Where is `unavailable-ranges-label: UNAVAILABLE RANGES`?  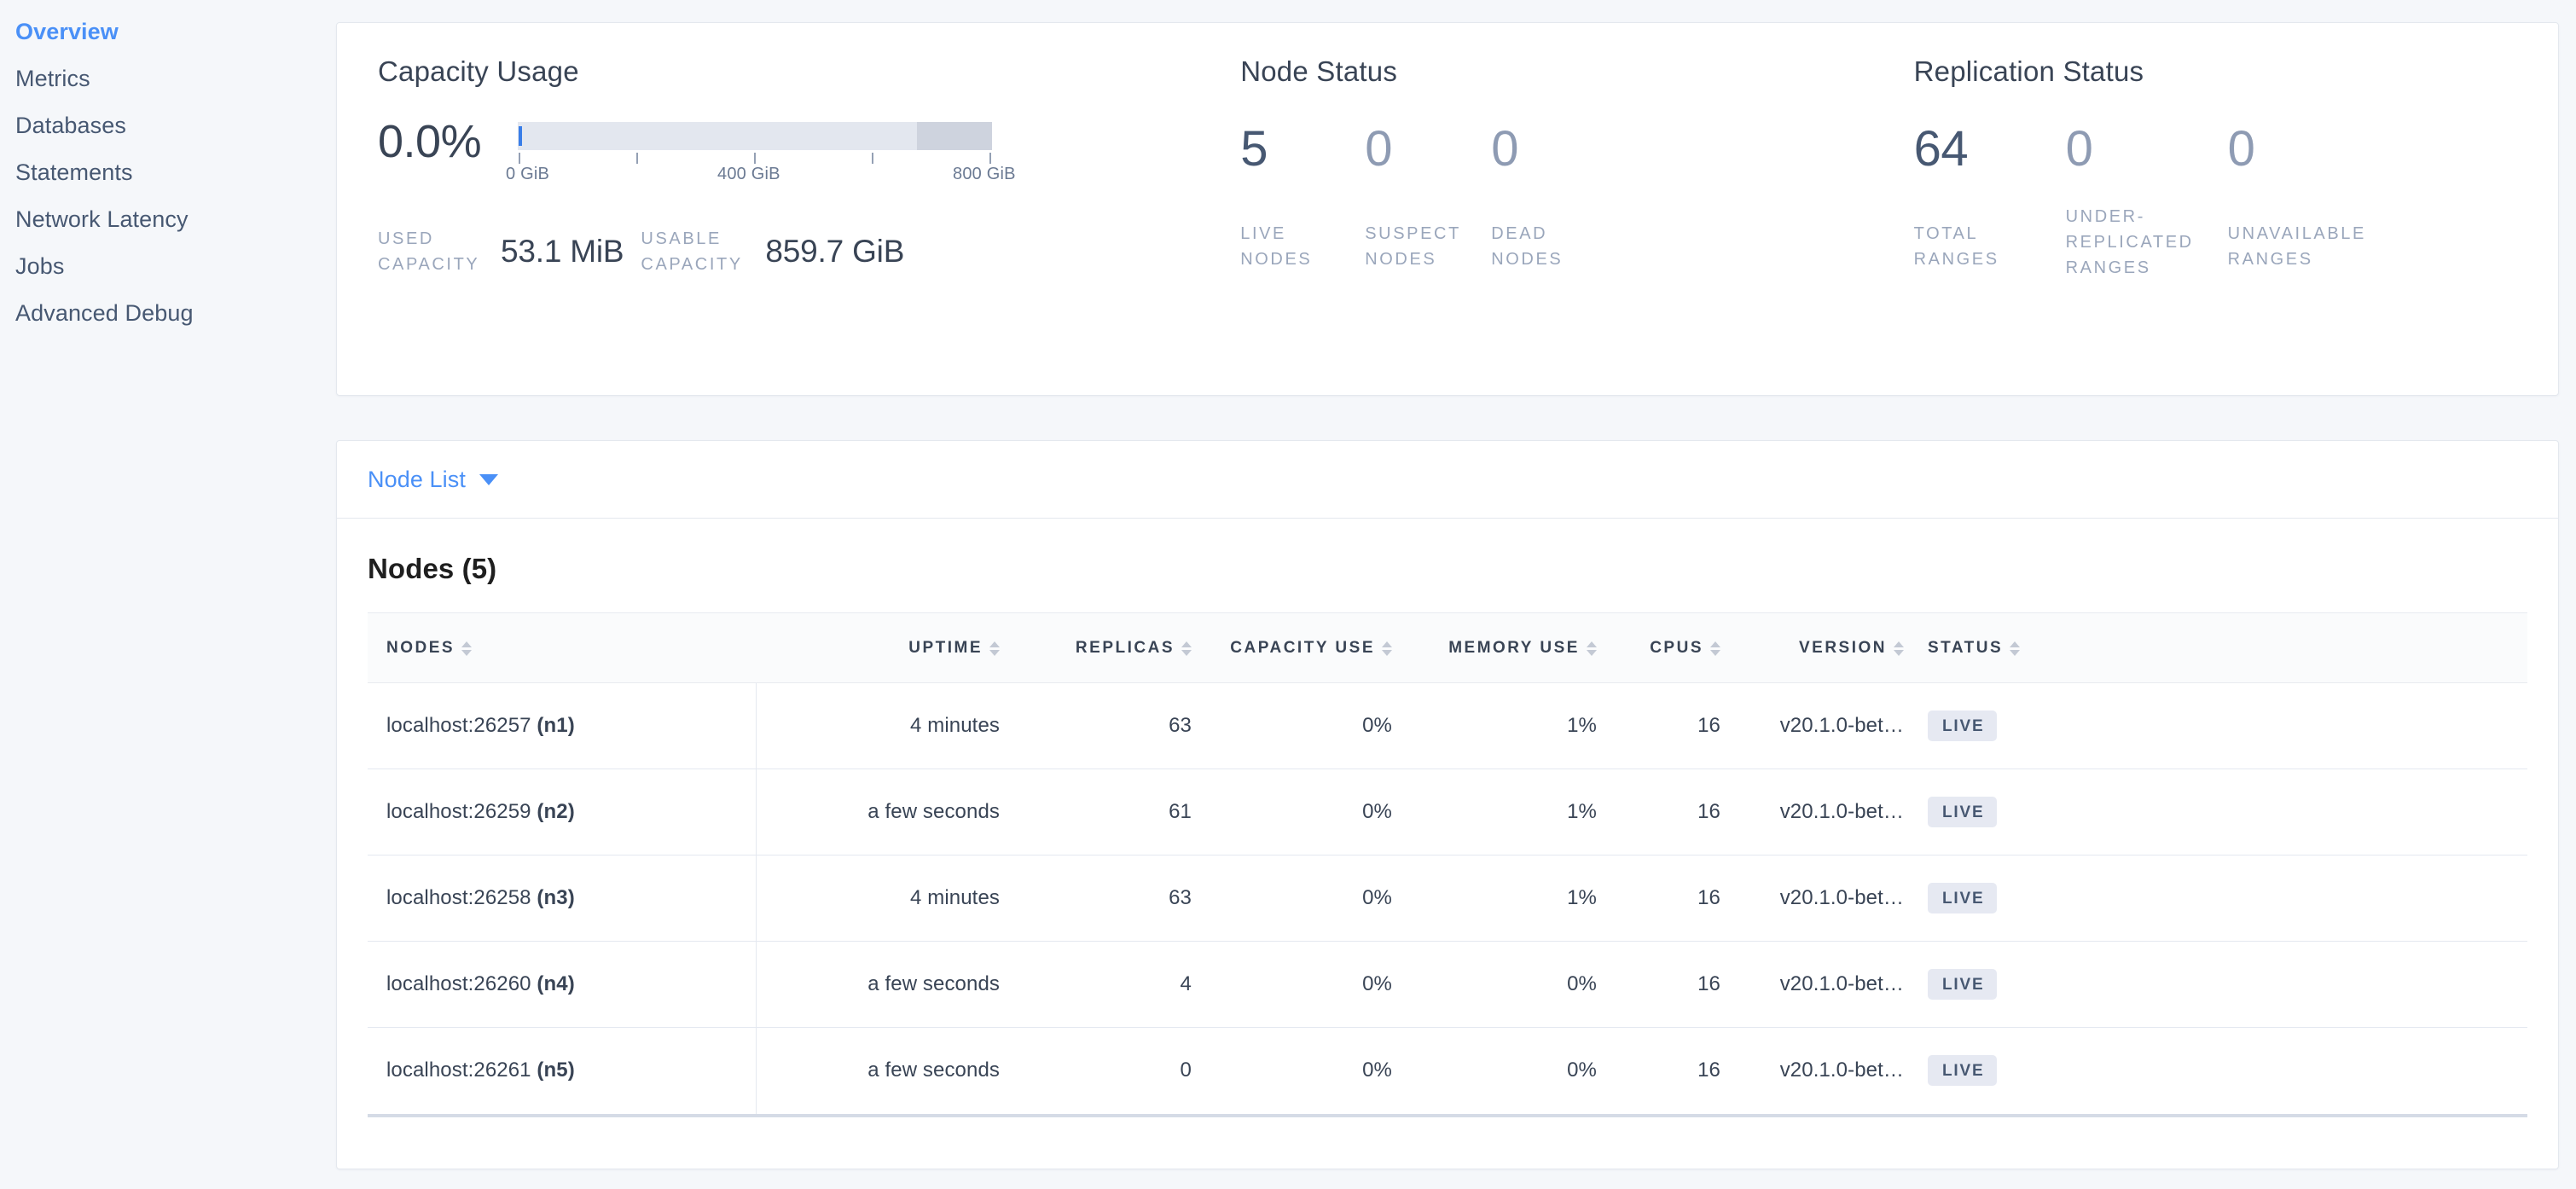
unavailable-ranges-label: UNAVAILABLE RANGES is located at coordinates (2313, 246).